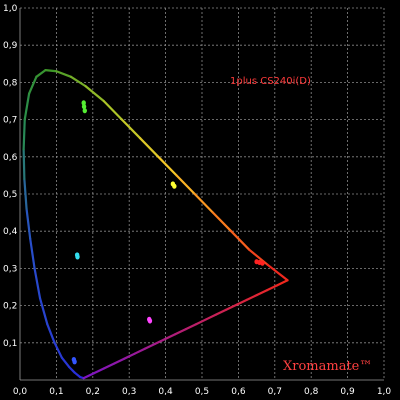 Image resolution: width=400 pixels, height=400 pixels. Describe the element at coordinates (10, 46) in the screenshot. I see `y-tick-label: 0,9` at that location.